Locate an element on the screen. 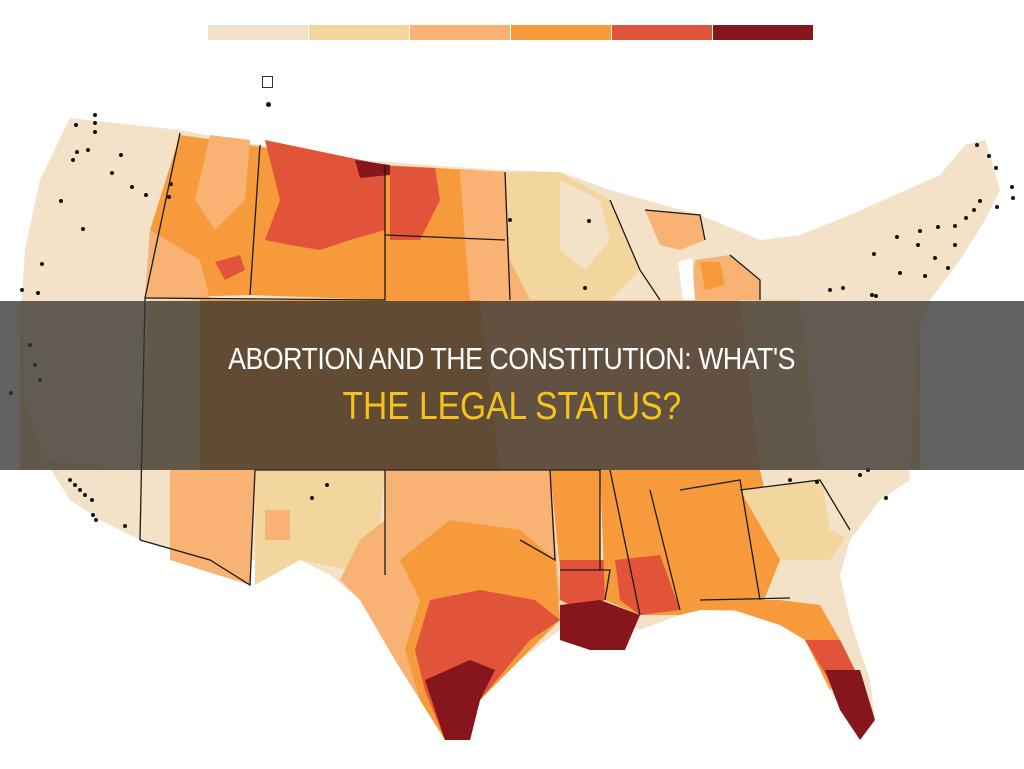  dot-icon is located at coordinates (268, 104).